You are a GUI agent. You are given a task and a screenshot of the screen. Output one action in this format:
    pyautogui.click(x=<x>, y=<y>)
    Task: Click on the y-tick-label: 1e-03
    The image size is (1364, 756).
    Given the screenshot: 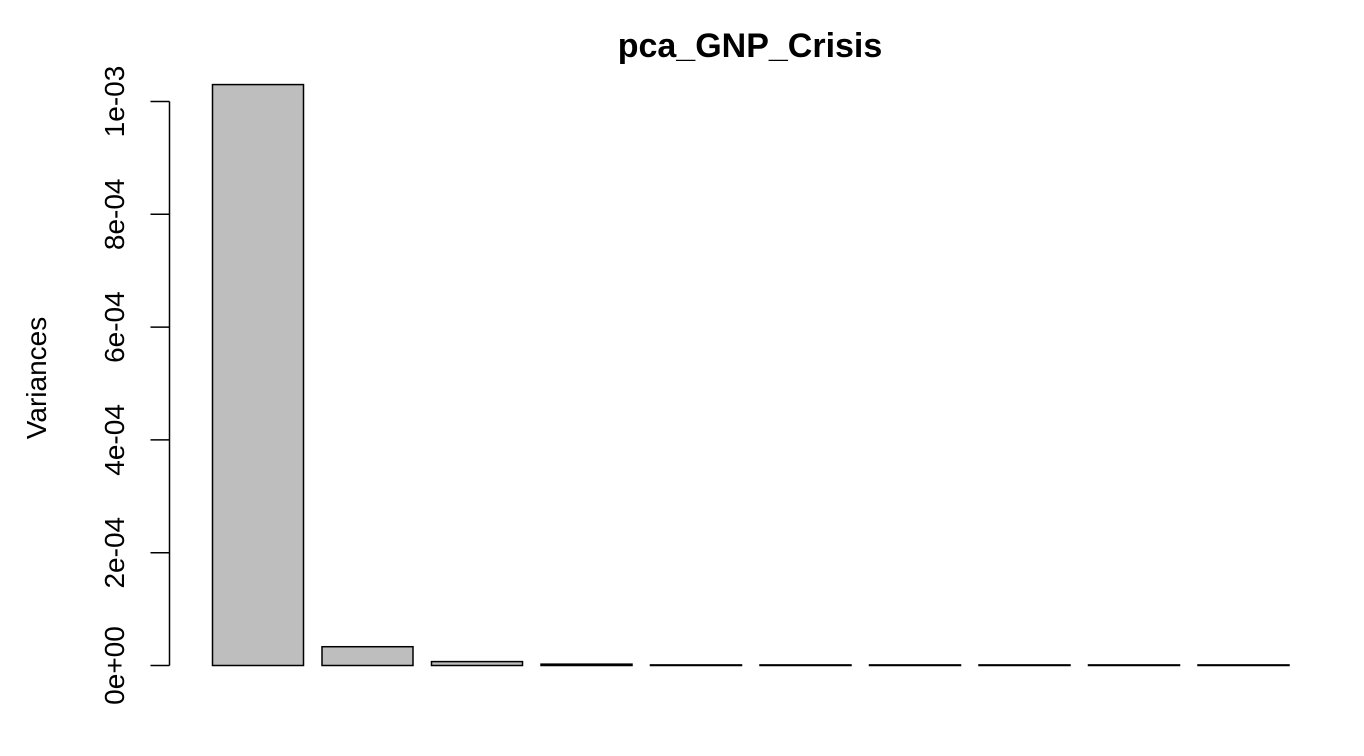 What is the action you would take?
    pyautogui.click(x=114, y=102)
    